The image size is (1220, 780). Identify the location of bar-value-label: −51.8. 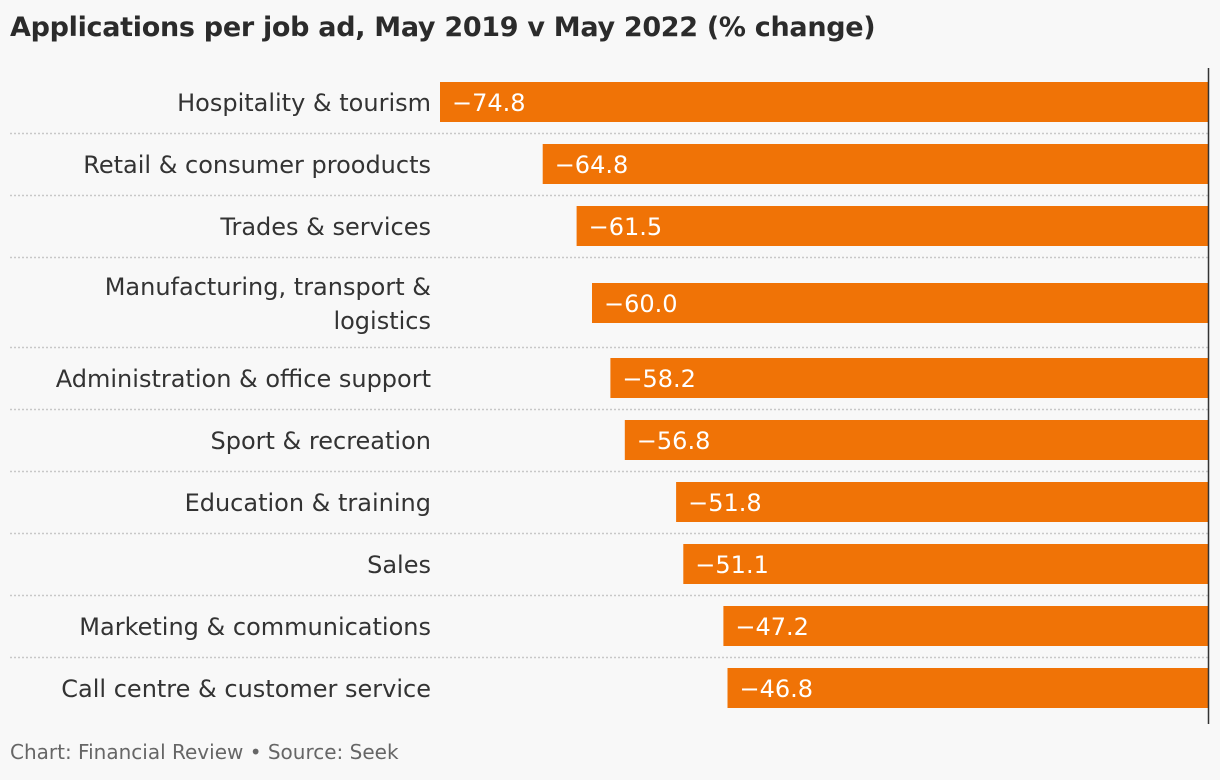
(725, 503).